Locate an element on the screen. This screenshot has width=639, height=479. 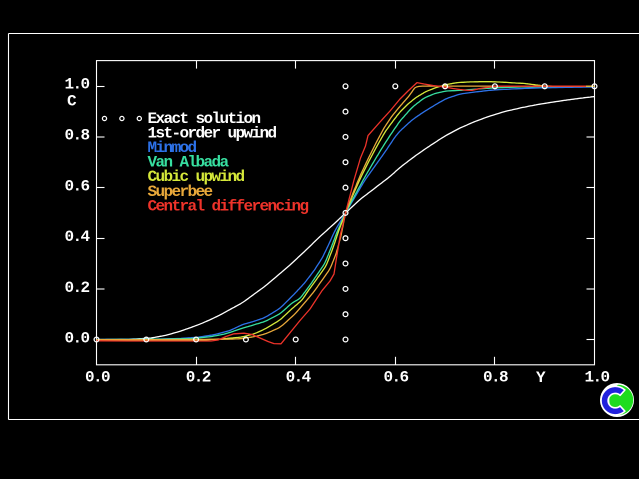
svg-text: Central differencing is located at coordinates (228, 206).